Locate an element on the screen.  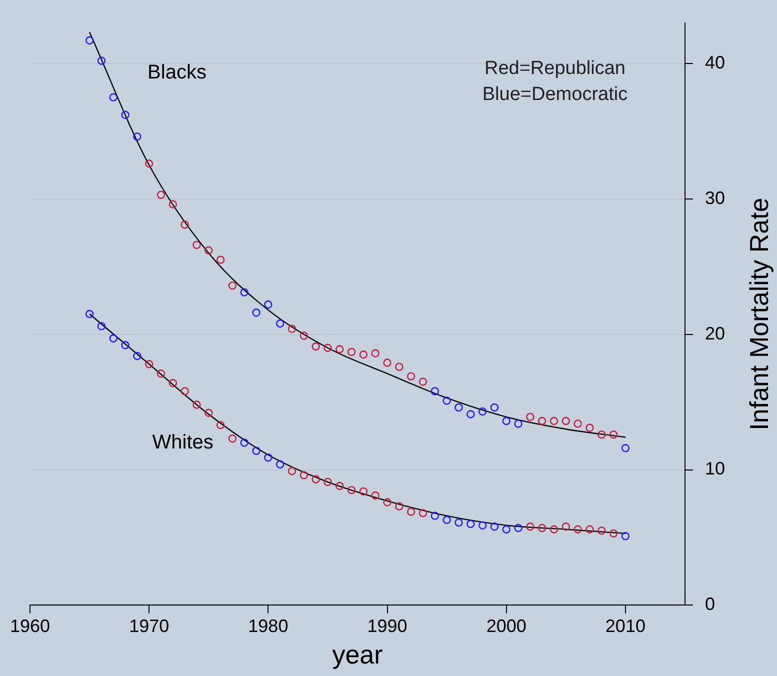
y-tick-label: 0 is located at coordinates (709, 604).